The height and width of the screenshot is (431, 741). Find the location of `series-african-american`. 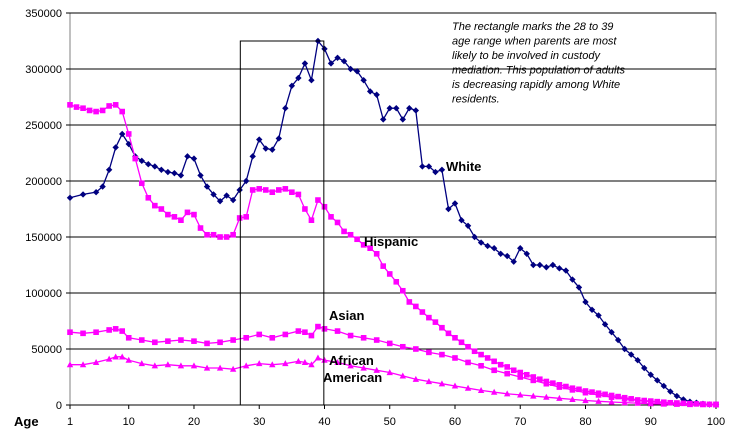

series-african-american is located at coordinates (393, 380).